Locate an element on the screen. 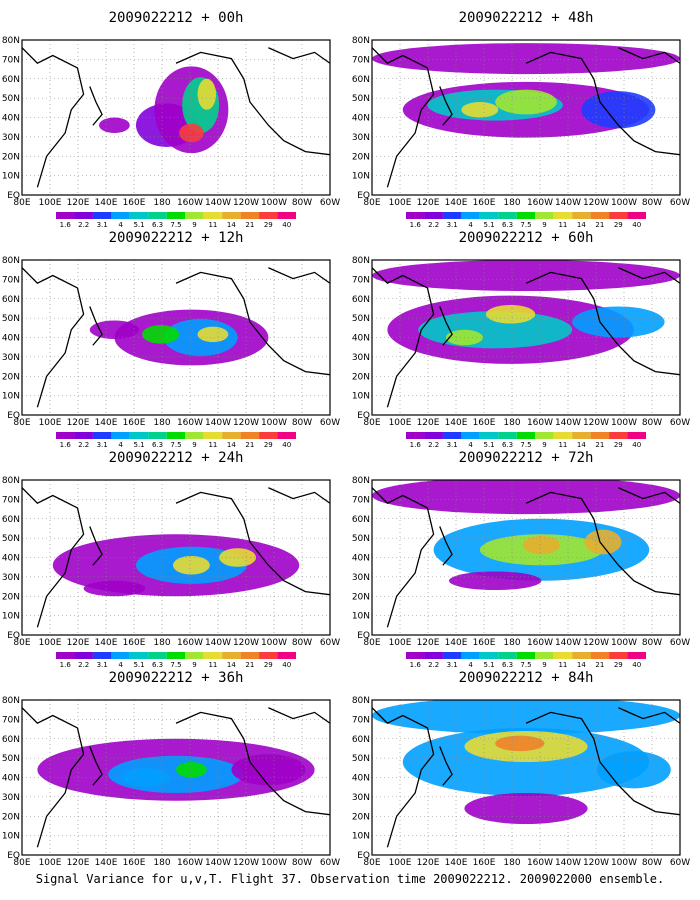 This screenshot has width=700, height=900. colorbar-label: 14 is located at coordinates (581, 225).